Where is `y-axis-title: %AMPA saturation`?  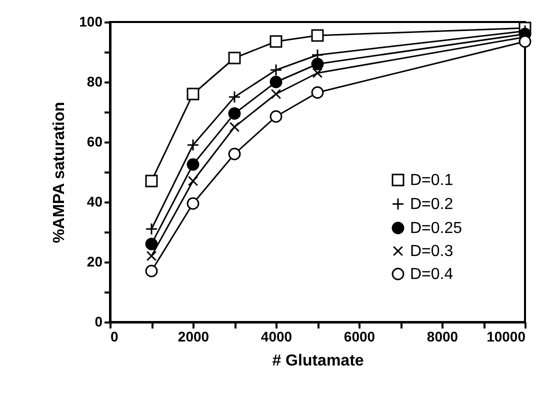 y-axis-title: %AMPA saturation is located at coordinates (59, 173).